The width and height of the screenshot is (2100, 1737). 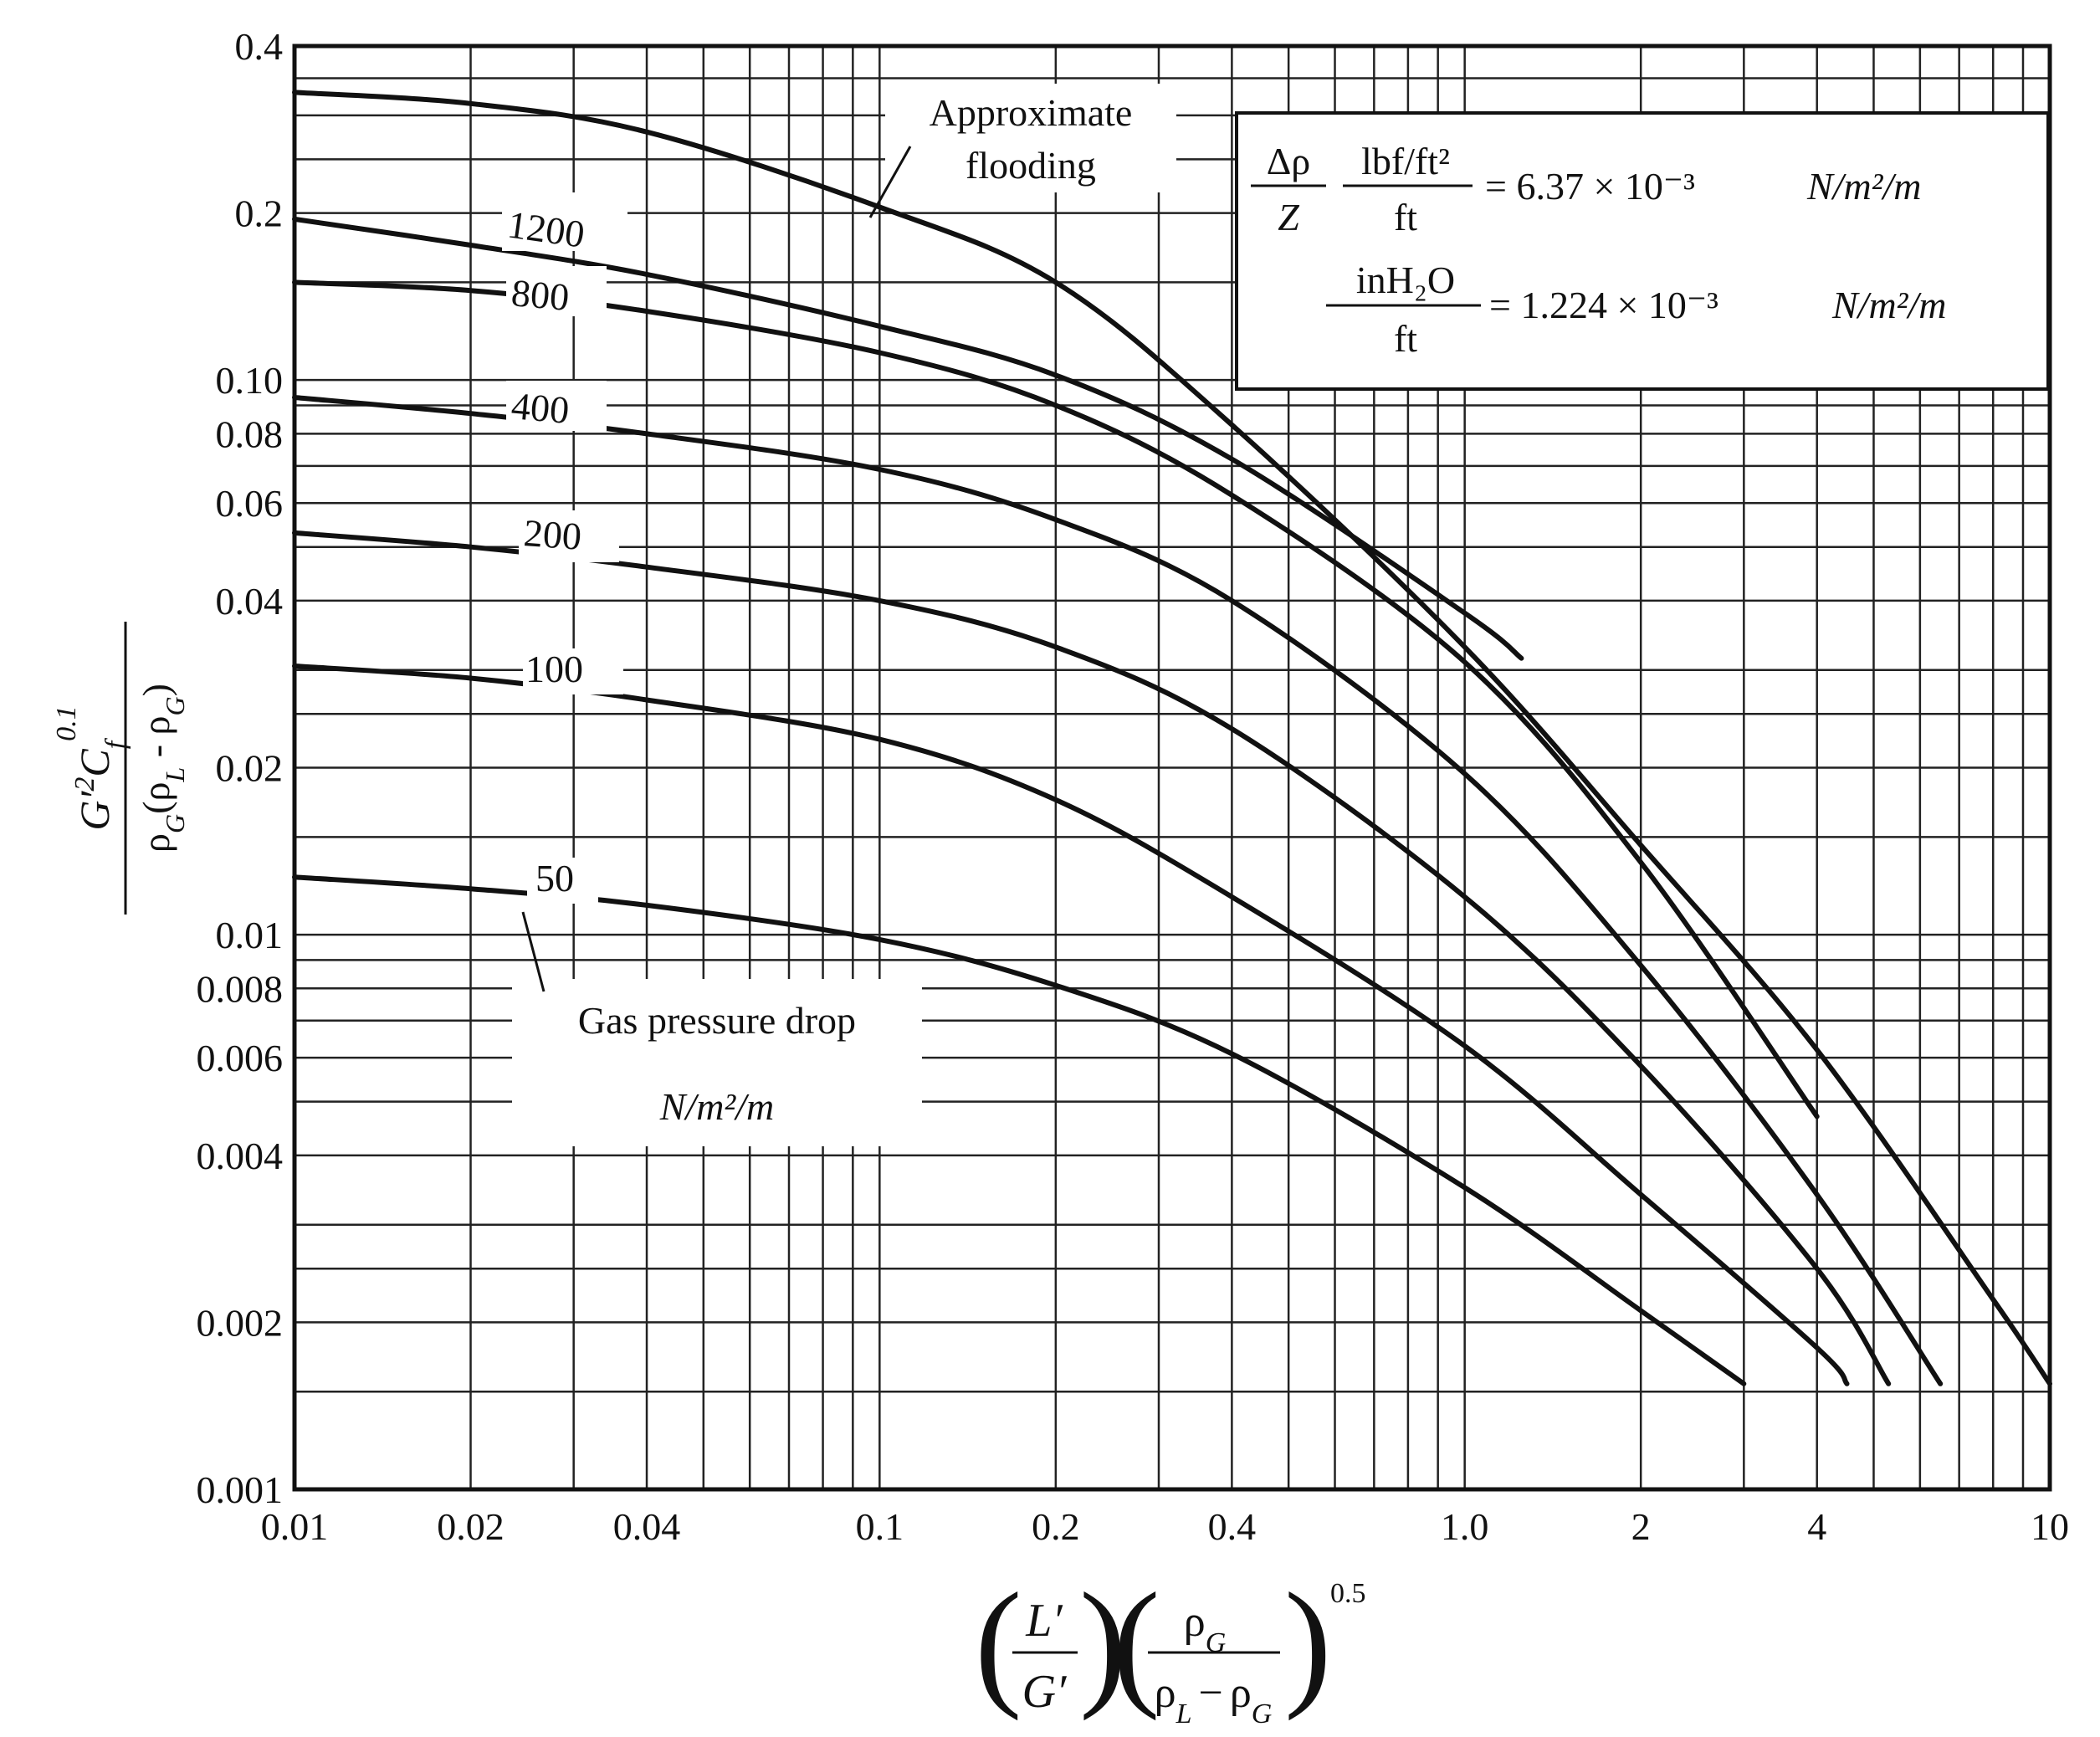 I want to click on x-tick-label: 2, so click(x=1641, y=1526).